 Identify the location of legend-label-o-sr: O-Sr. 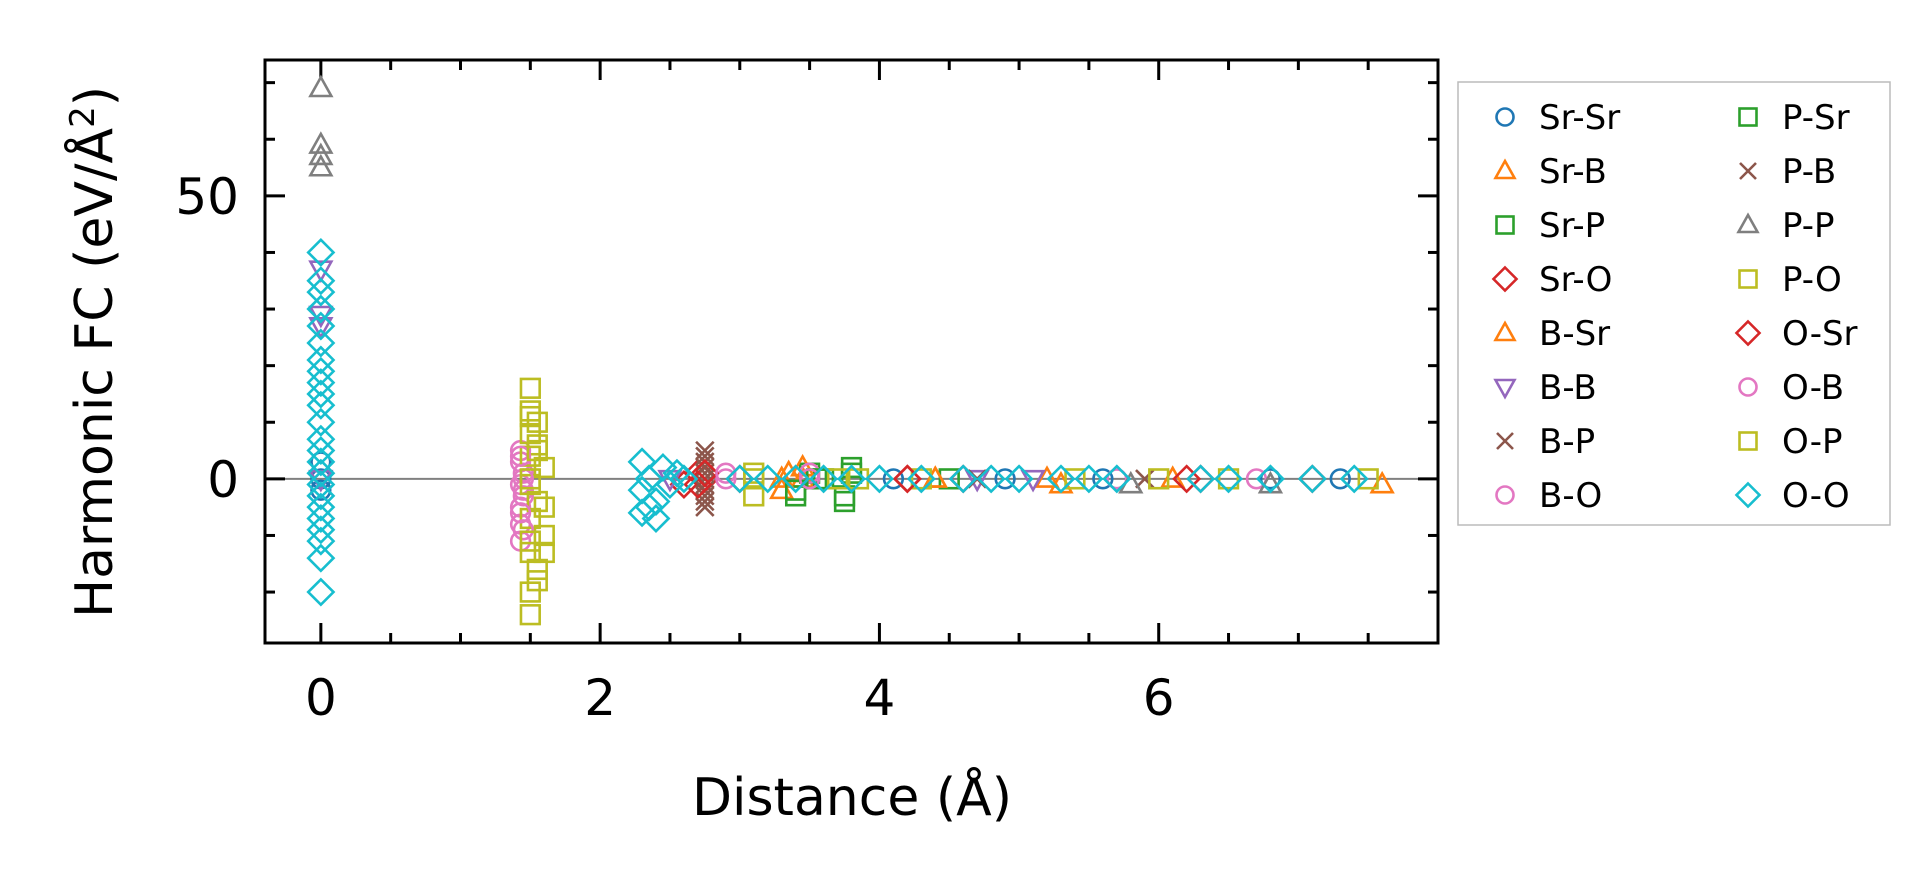
(1820, 334).